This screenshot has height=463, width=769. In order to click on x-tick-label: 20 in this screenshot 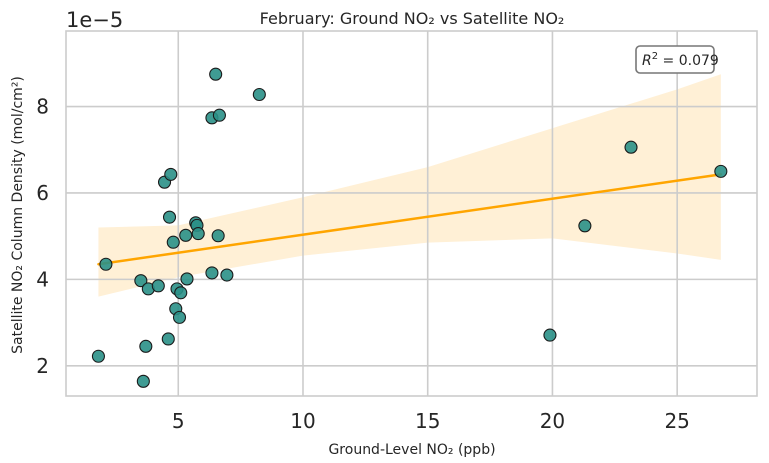, I will do `click(552, 421)`.